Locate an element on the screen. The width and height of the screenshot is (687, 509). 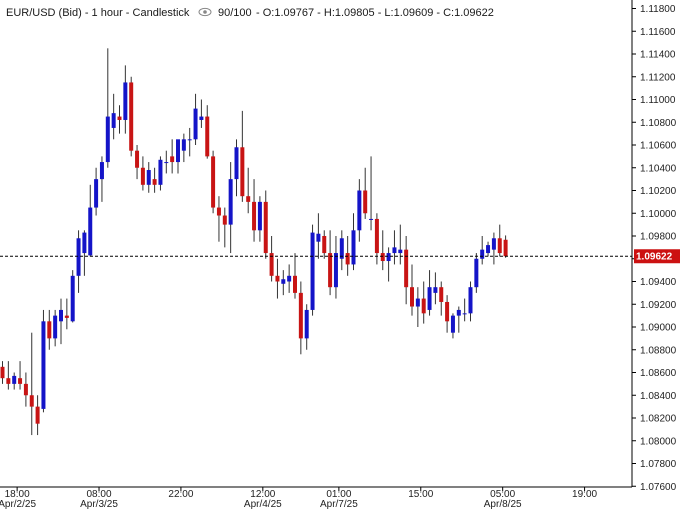
time-tick-label: 12:00 is located at coordinates (262, 494).